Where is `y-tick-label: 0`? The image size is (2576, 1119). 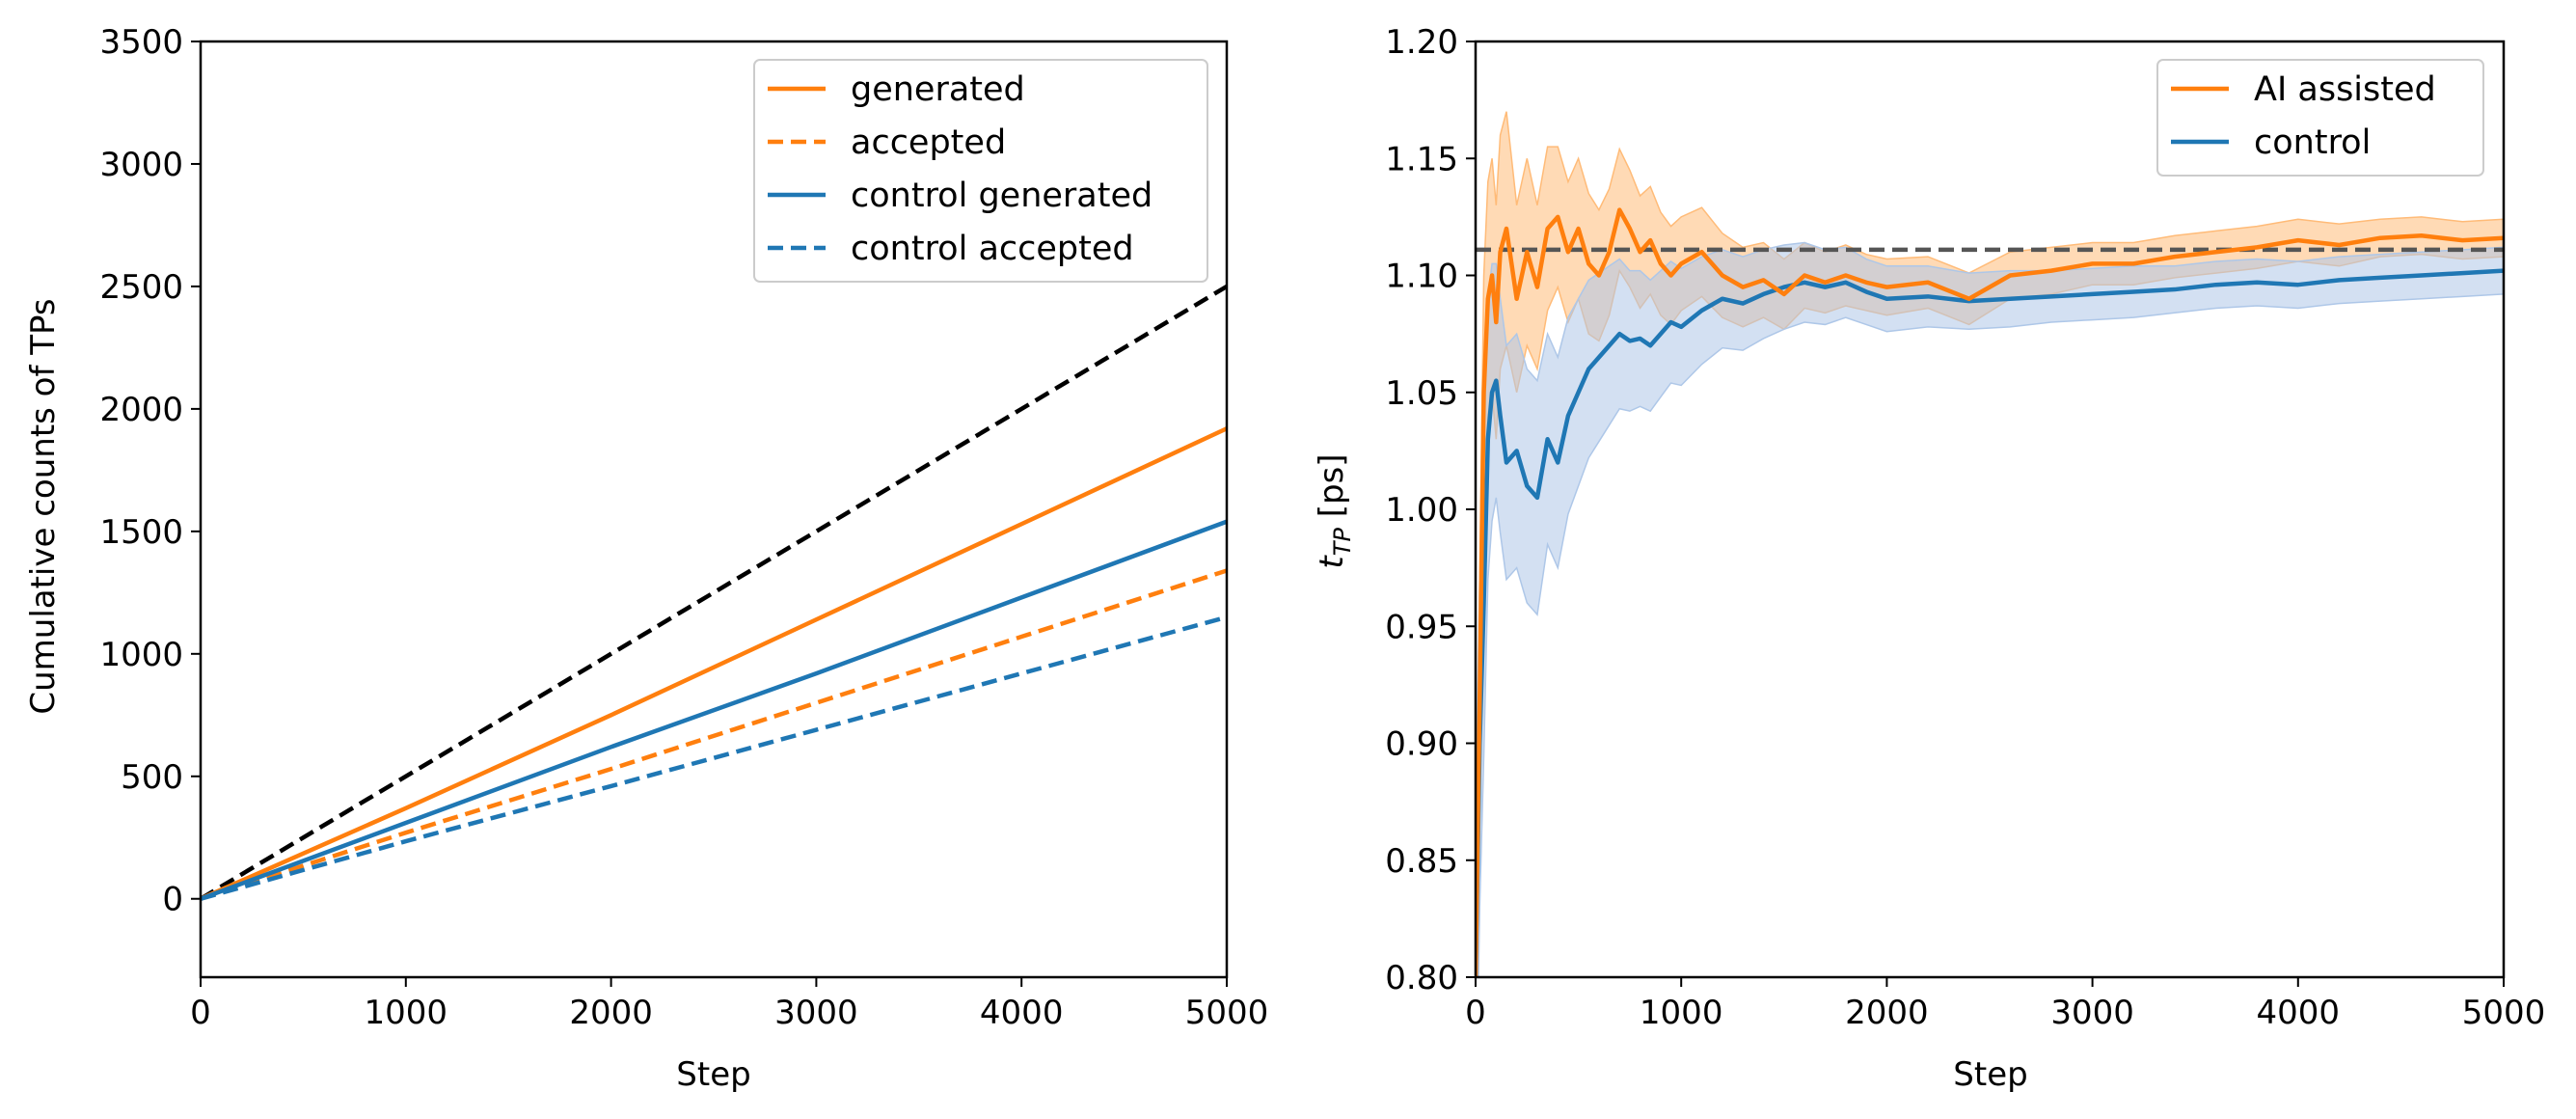 y-tick-label: 0 is located at coordinates (172, 900).